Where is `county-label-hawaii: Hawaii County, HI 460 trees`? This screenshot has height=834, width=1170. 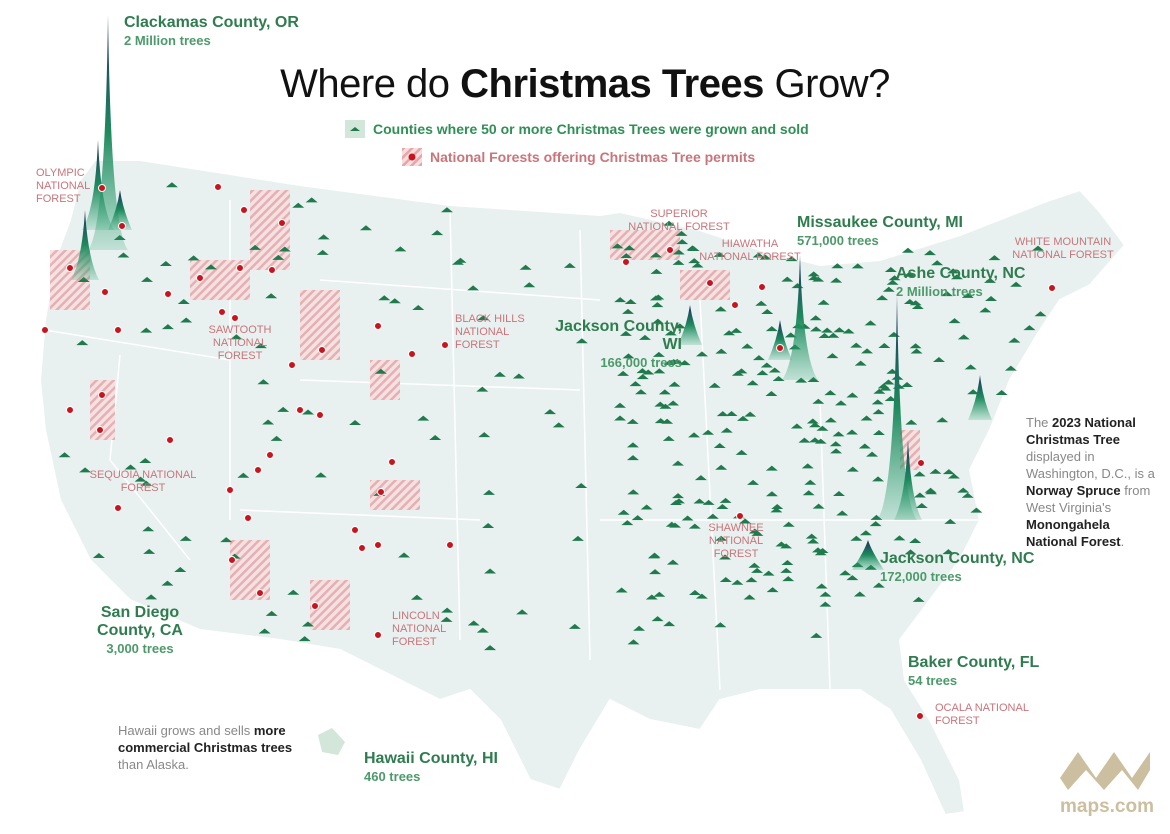
county-label-hawaii: Hawaii County, HI 460 trees is located at coordinates (431, 767).